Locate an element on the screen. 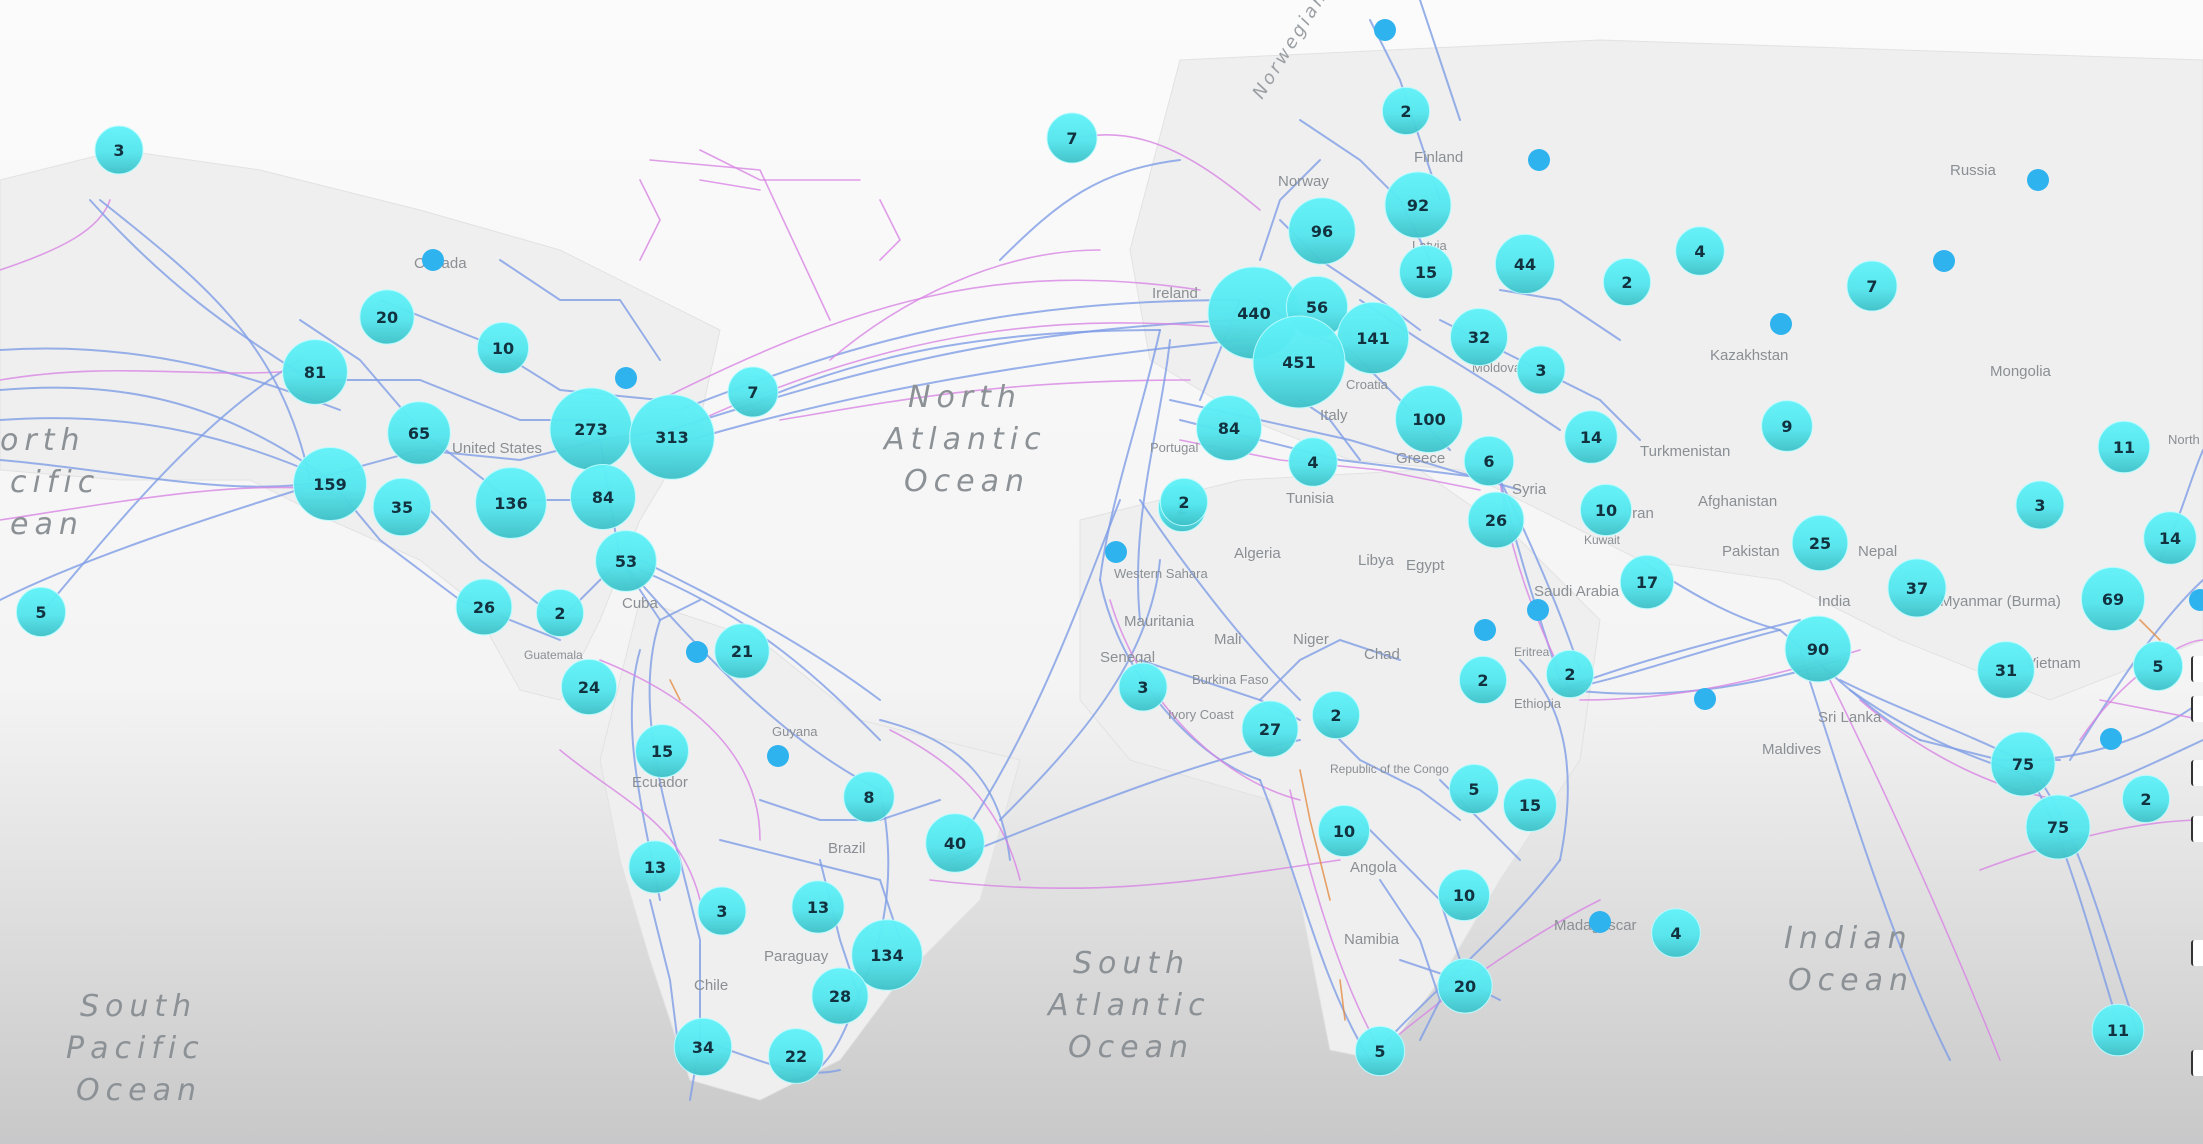 This screenshot has width=2203, height=1144. cable-cluster: 25 is located at coordinates (1820, 543).